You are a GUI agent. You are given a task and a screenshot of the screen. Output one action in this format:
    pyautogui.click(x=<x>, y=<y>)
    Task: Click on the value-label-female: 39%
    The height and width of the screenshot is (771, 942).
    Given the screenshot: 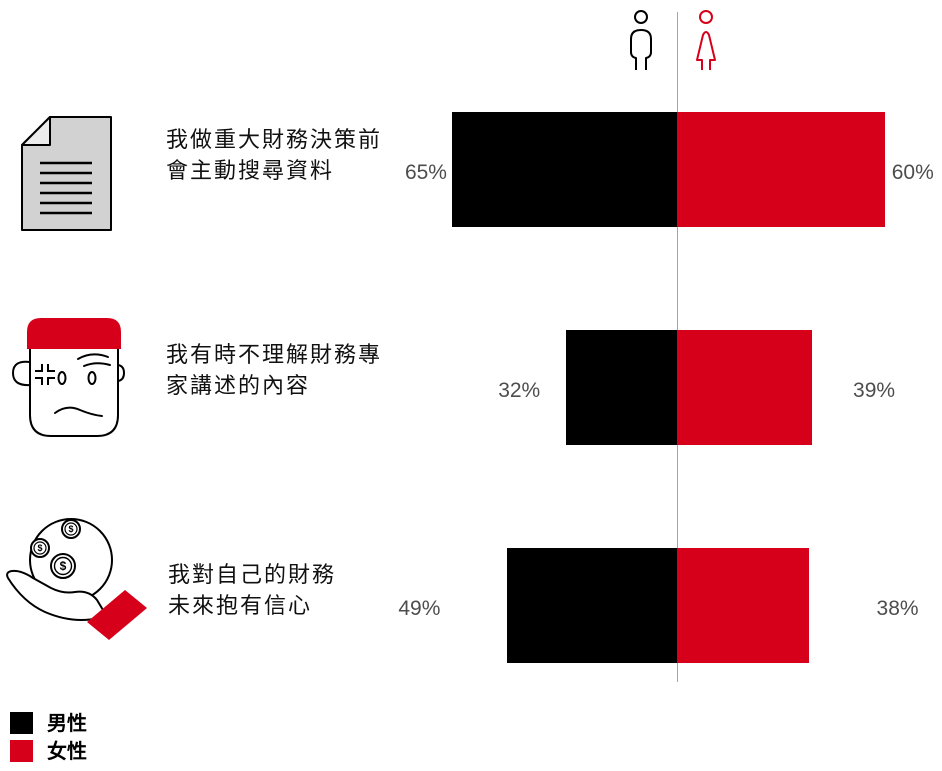 What is the action you would take?
    pyautogui.click(x=874, y=390)
    